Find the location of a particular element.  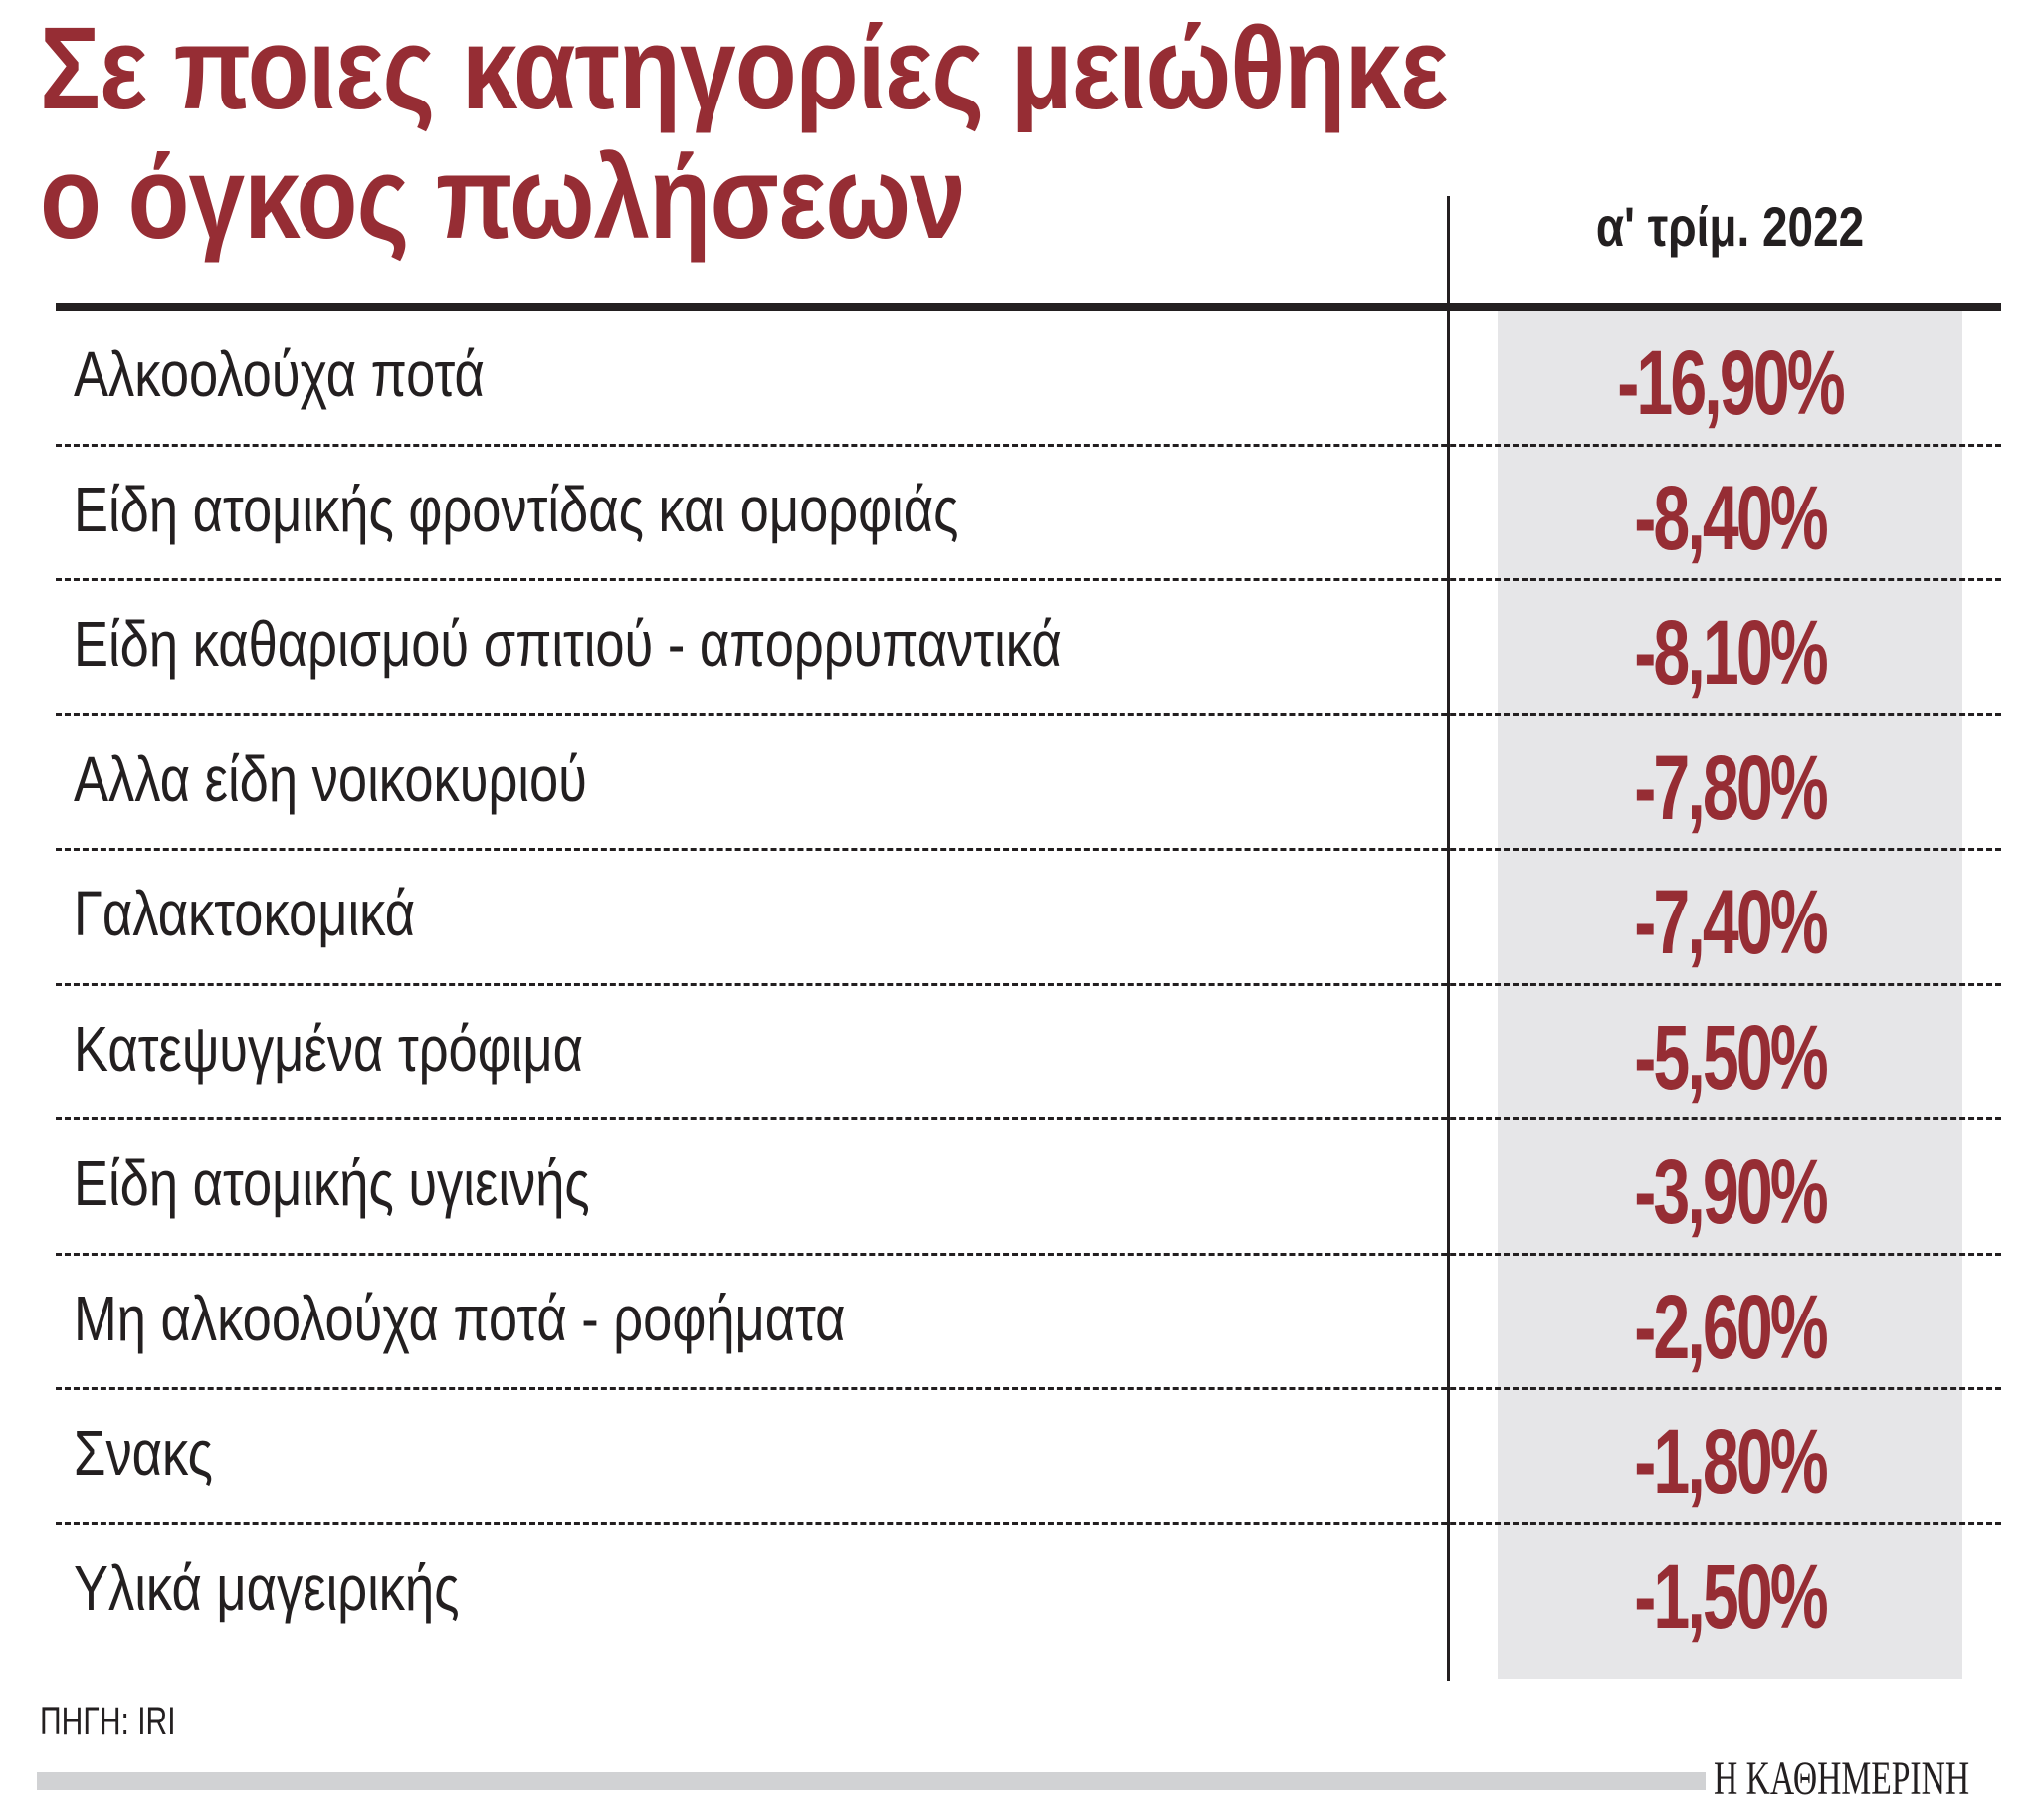

source-note: ΠΗΓΗ: IRI is located at coordinates (108, 1721).